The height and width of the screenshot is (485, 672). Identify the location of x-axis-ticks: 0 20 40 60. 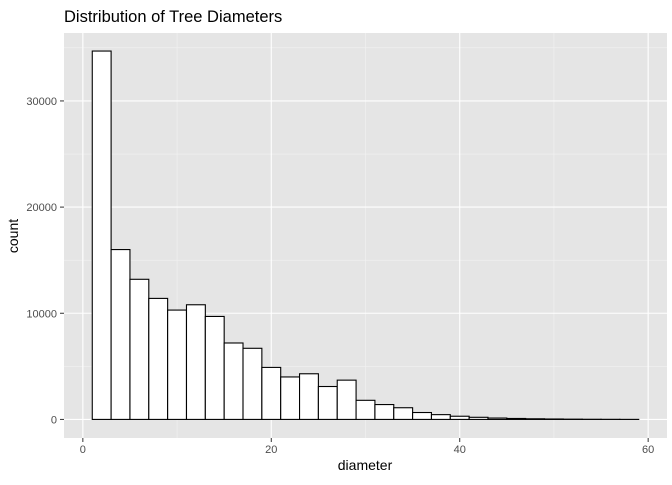
(367, 447).